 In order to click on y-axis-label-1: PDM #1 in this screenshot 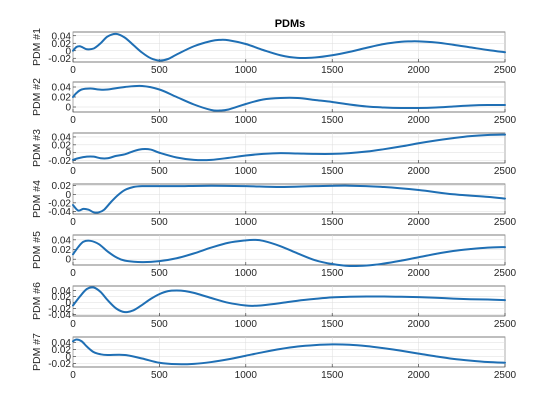, I will do `click(37, 47)`.